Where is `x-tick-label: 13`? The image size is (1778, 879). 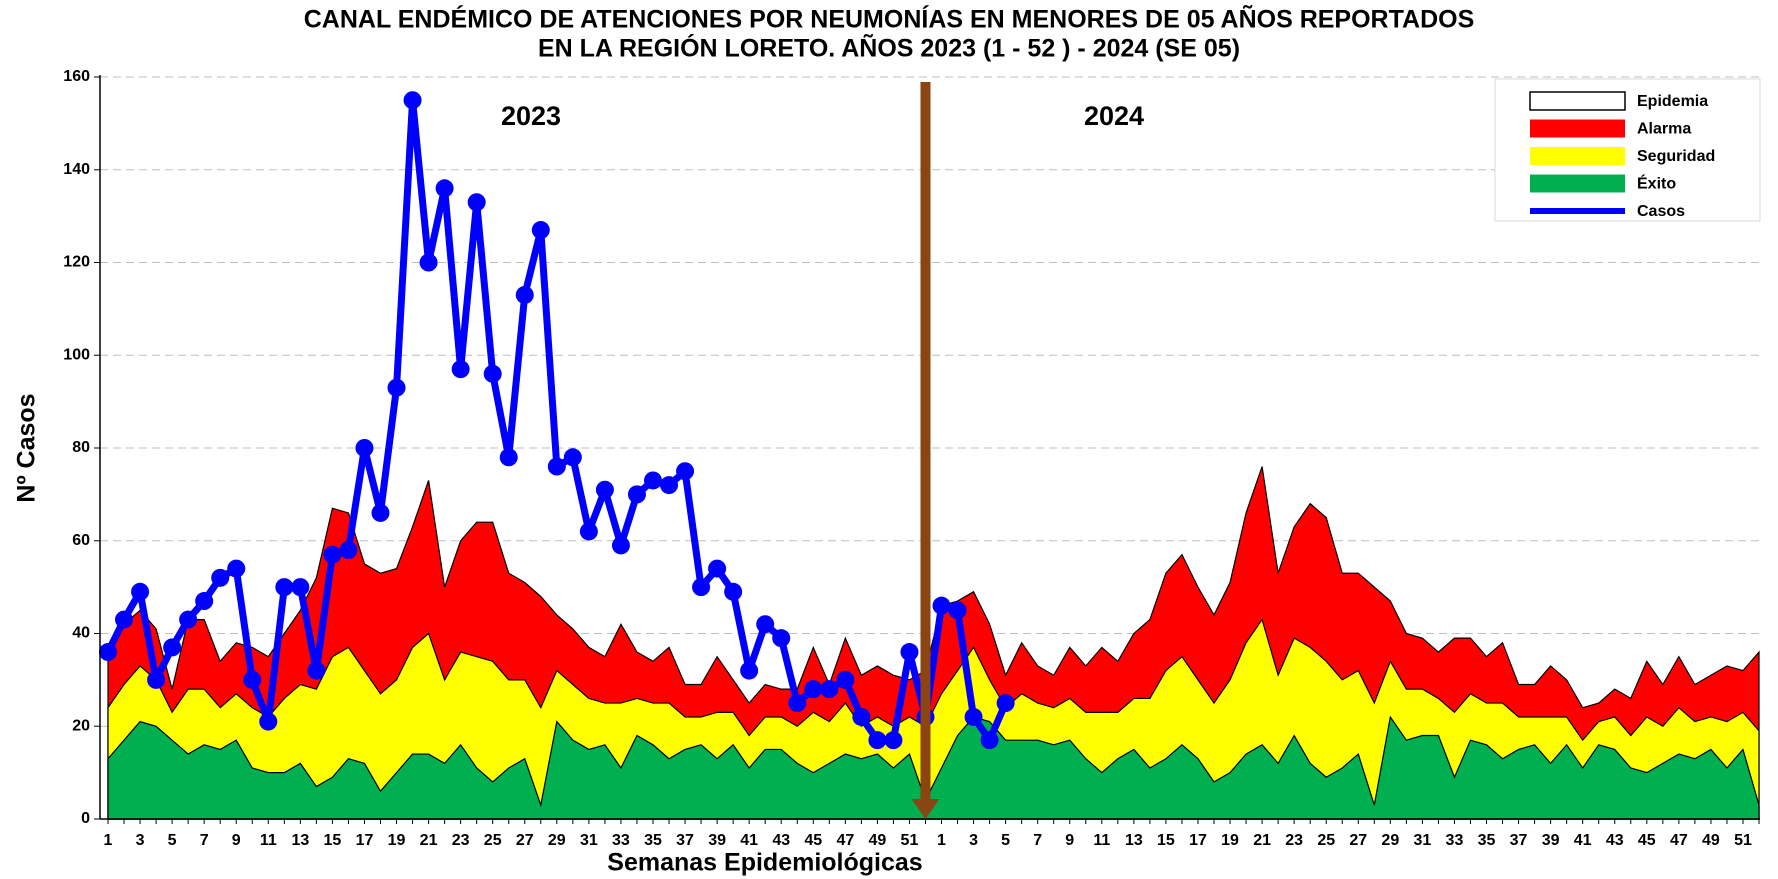
x-tick-label: 13 is located at coordinates (300, 840).